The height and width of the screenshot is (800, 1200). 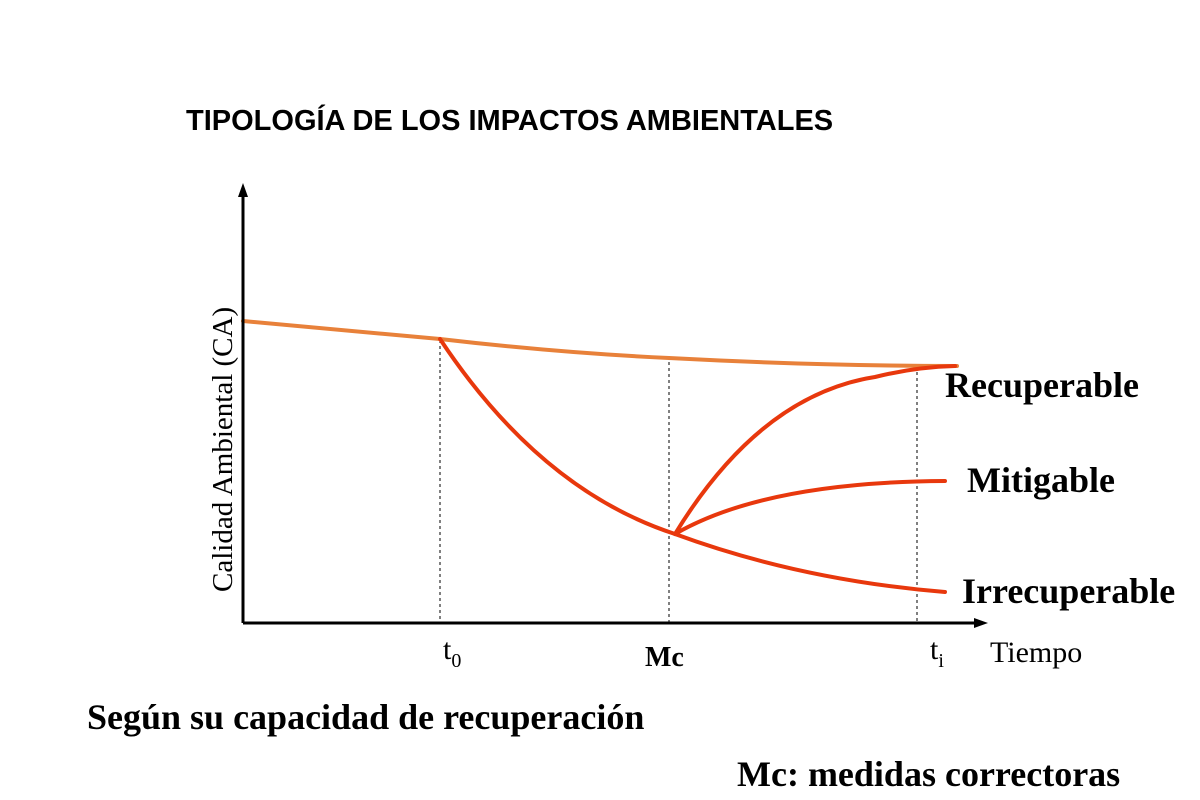 What do you see at coordinates (557, 436) in the screenshot?
I see `impact-drop-curve` at bounding box center [557, 436].